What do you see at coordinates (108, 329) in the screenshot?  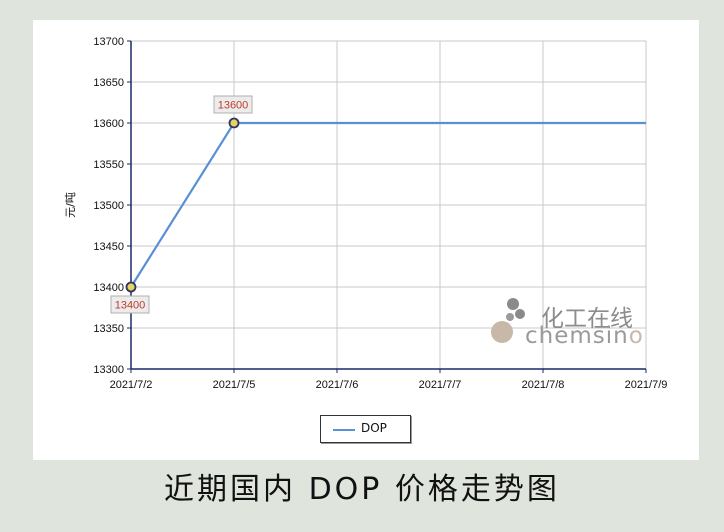 I see `y-tick-label: 13350` at bounding box center [108, 329].